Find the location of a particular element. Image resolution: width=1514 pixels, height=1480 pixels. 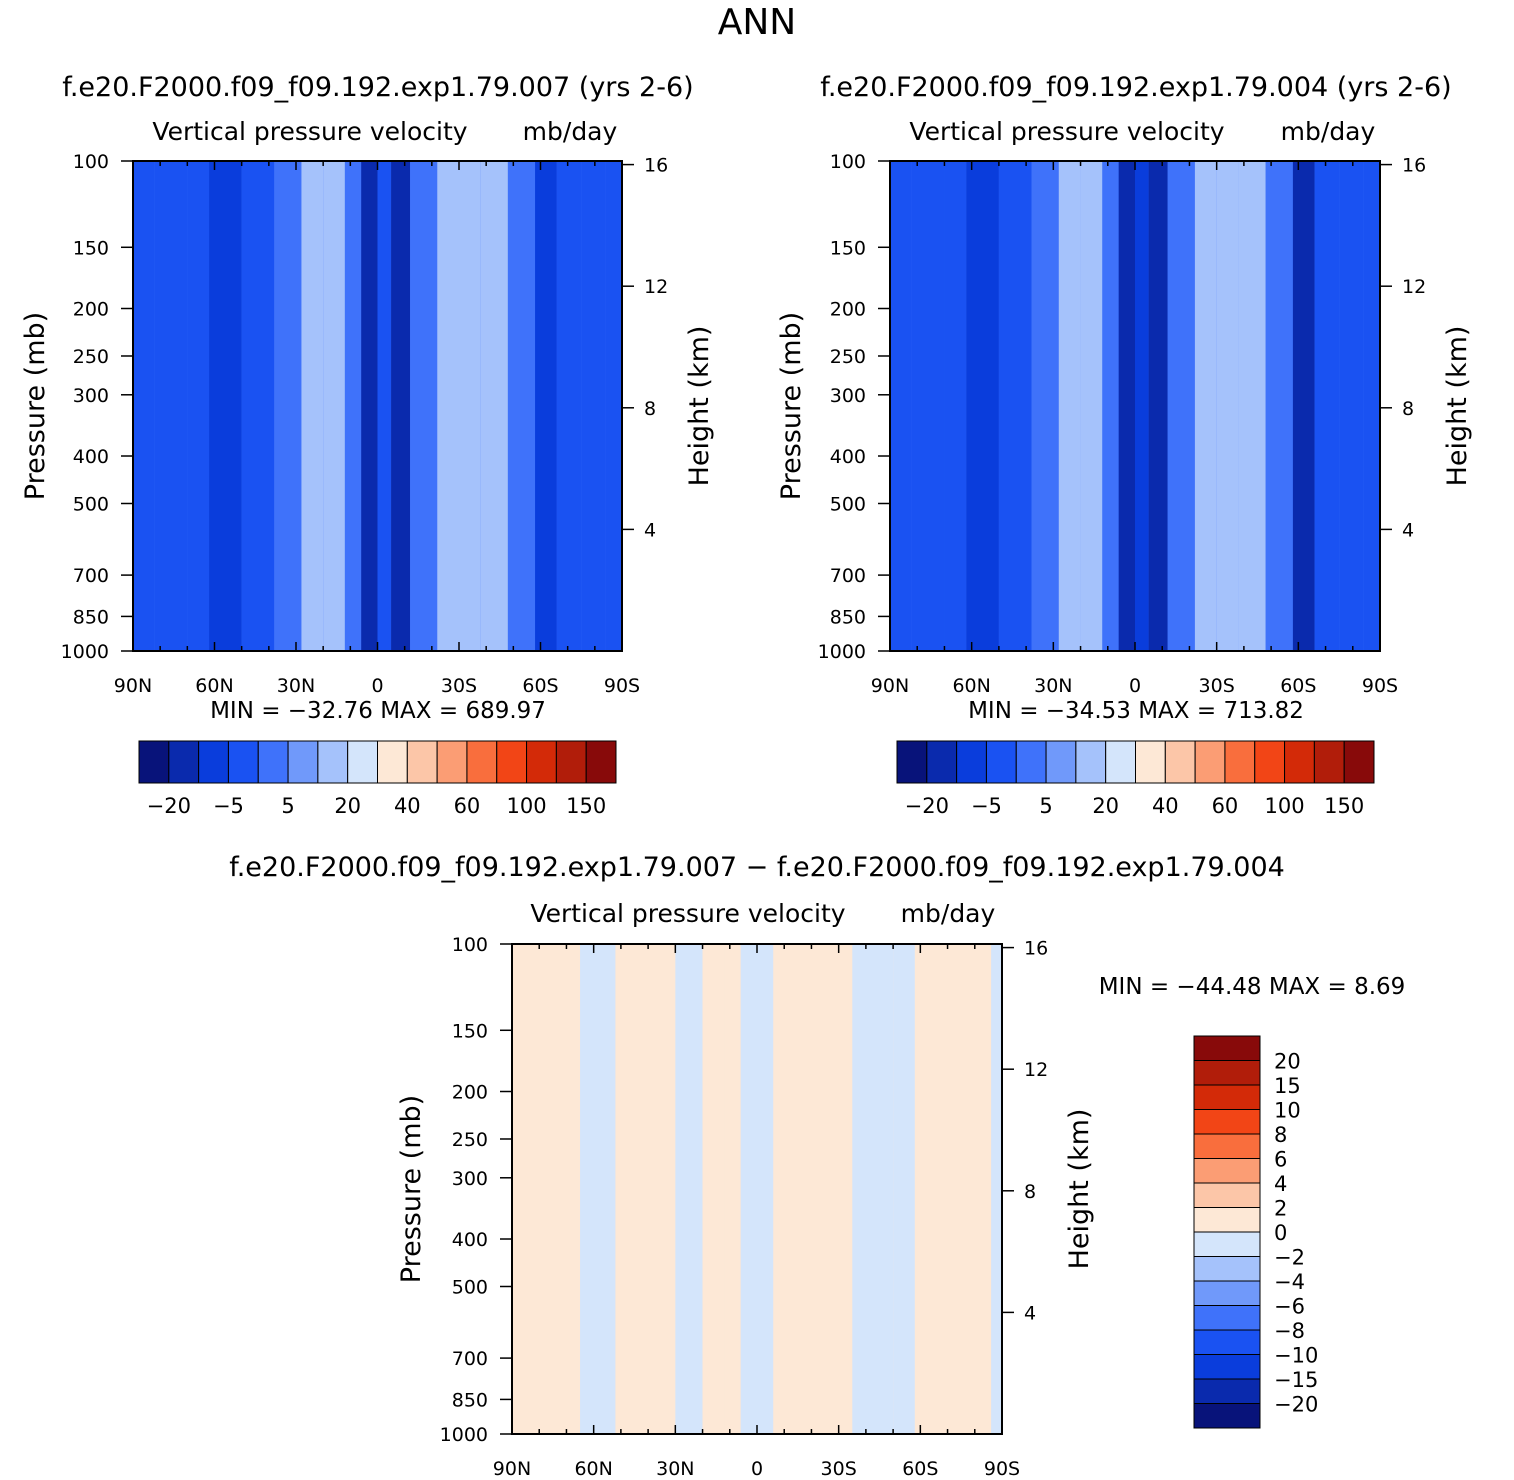

x-tick-label: 90N is located at coordinates (890, 686).